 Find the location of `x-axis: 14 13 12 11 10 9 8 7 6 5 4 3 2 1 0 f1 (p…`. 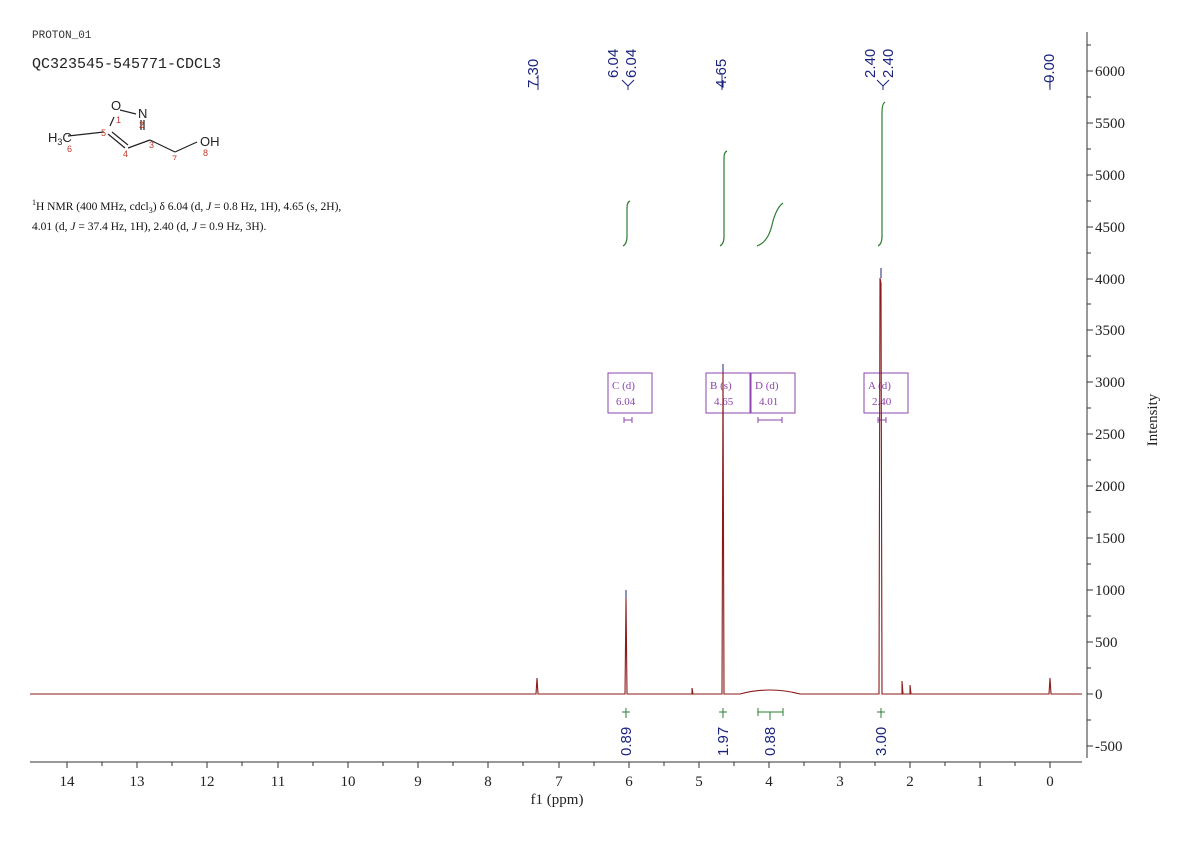

x-axis: 14 13 12 11 10 9 8 7 6 5 4 3 2 1 0 f1 (p… is located at coordinates (556, 784).